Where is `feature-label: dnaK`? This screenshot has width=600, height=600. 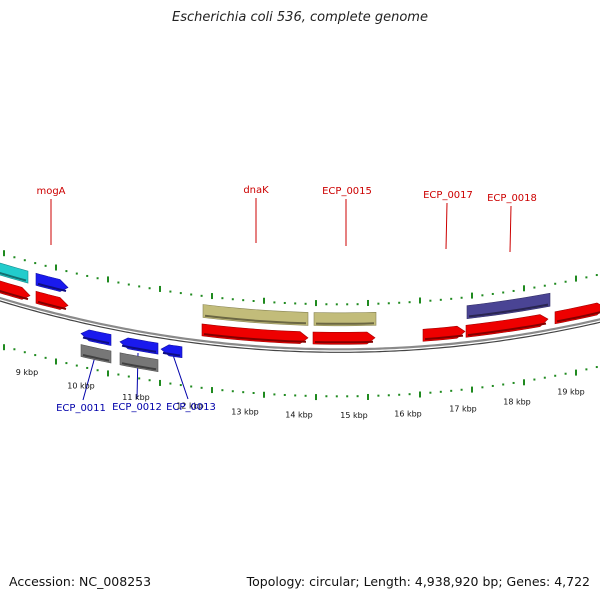 feature-label: dnaK is located at coordinates (256, 190).